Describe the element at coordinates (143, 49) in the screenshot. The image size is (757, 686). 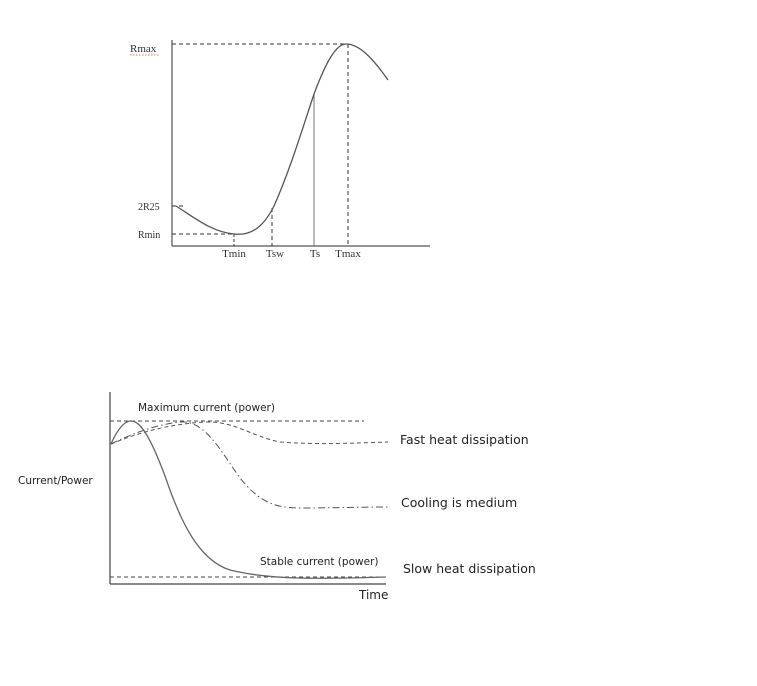
I see `rmax-label: Rmax` at that location.